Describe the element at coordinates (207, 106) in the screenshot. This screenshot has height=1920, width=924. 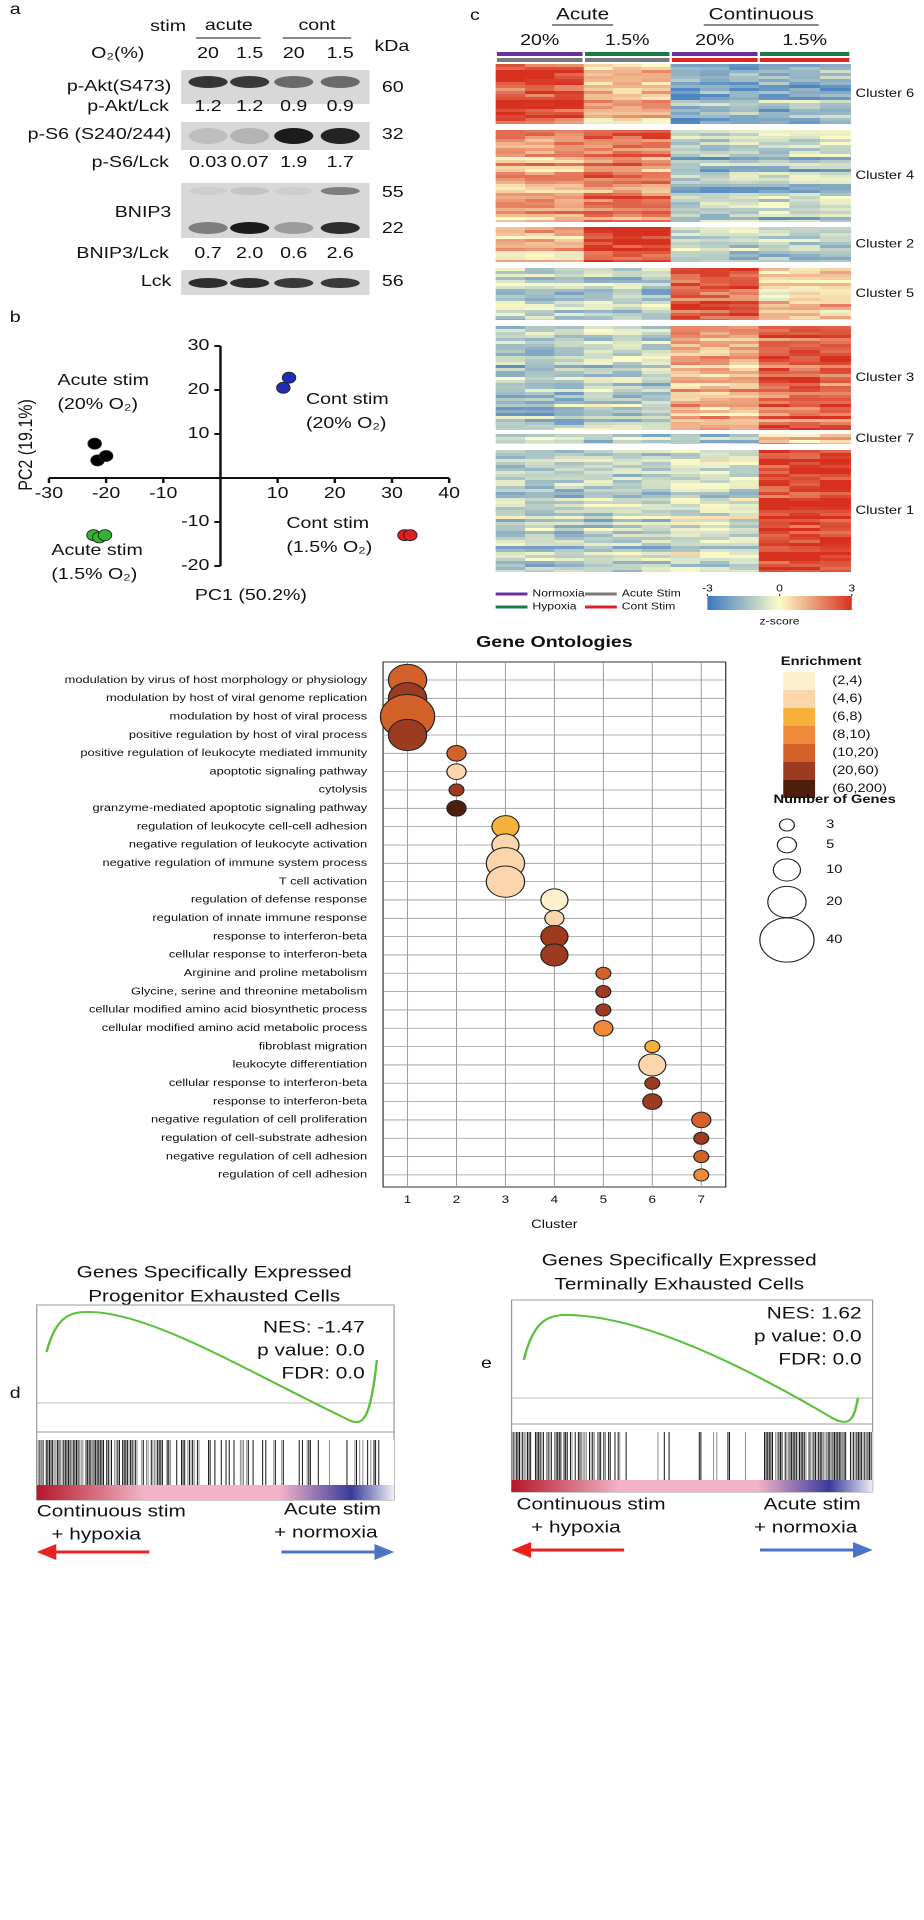
I see `blot-ratio: 1.2` at that location.